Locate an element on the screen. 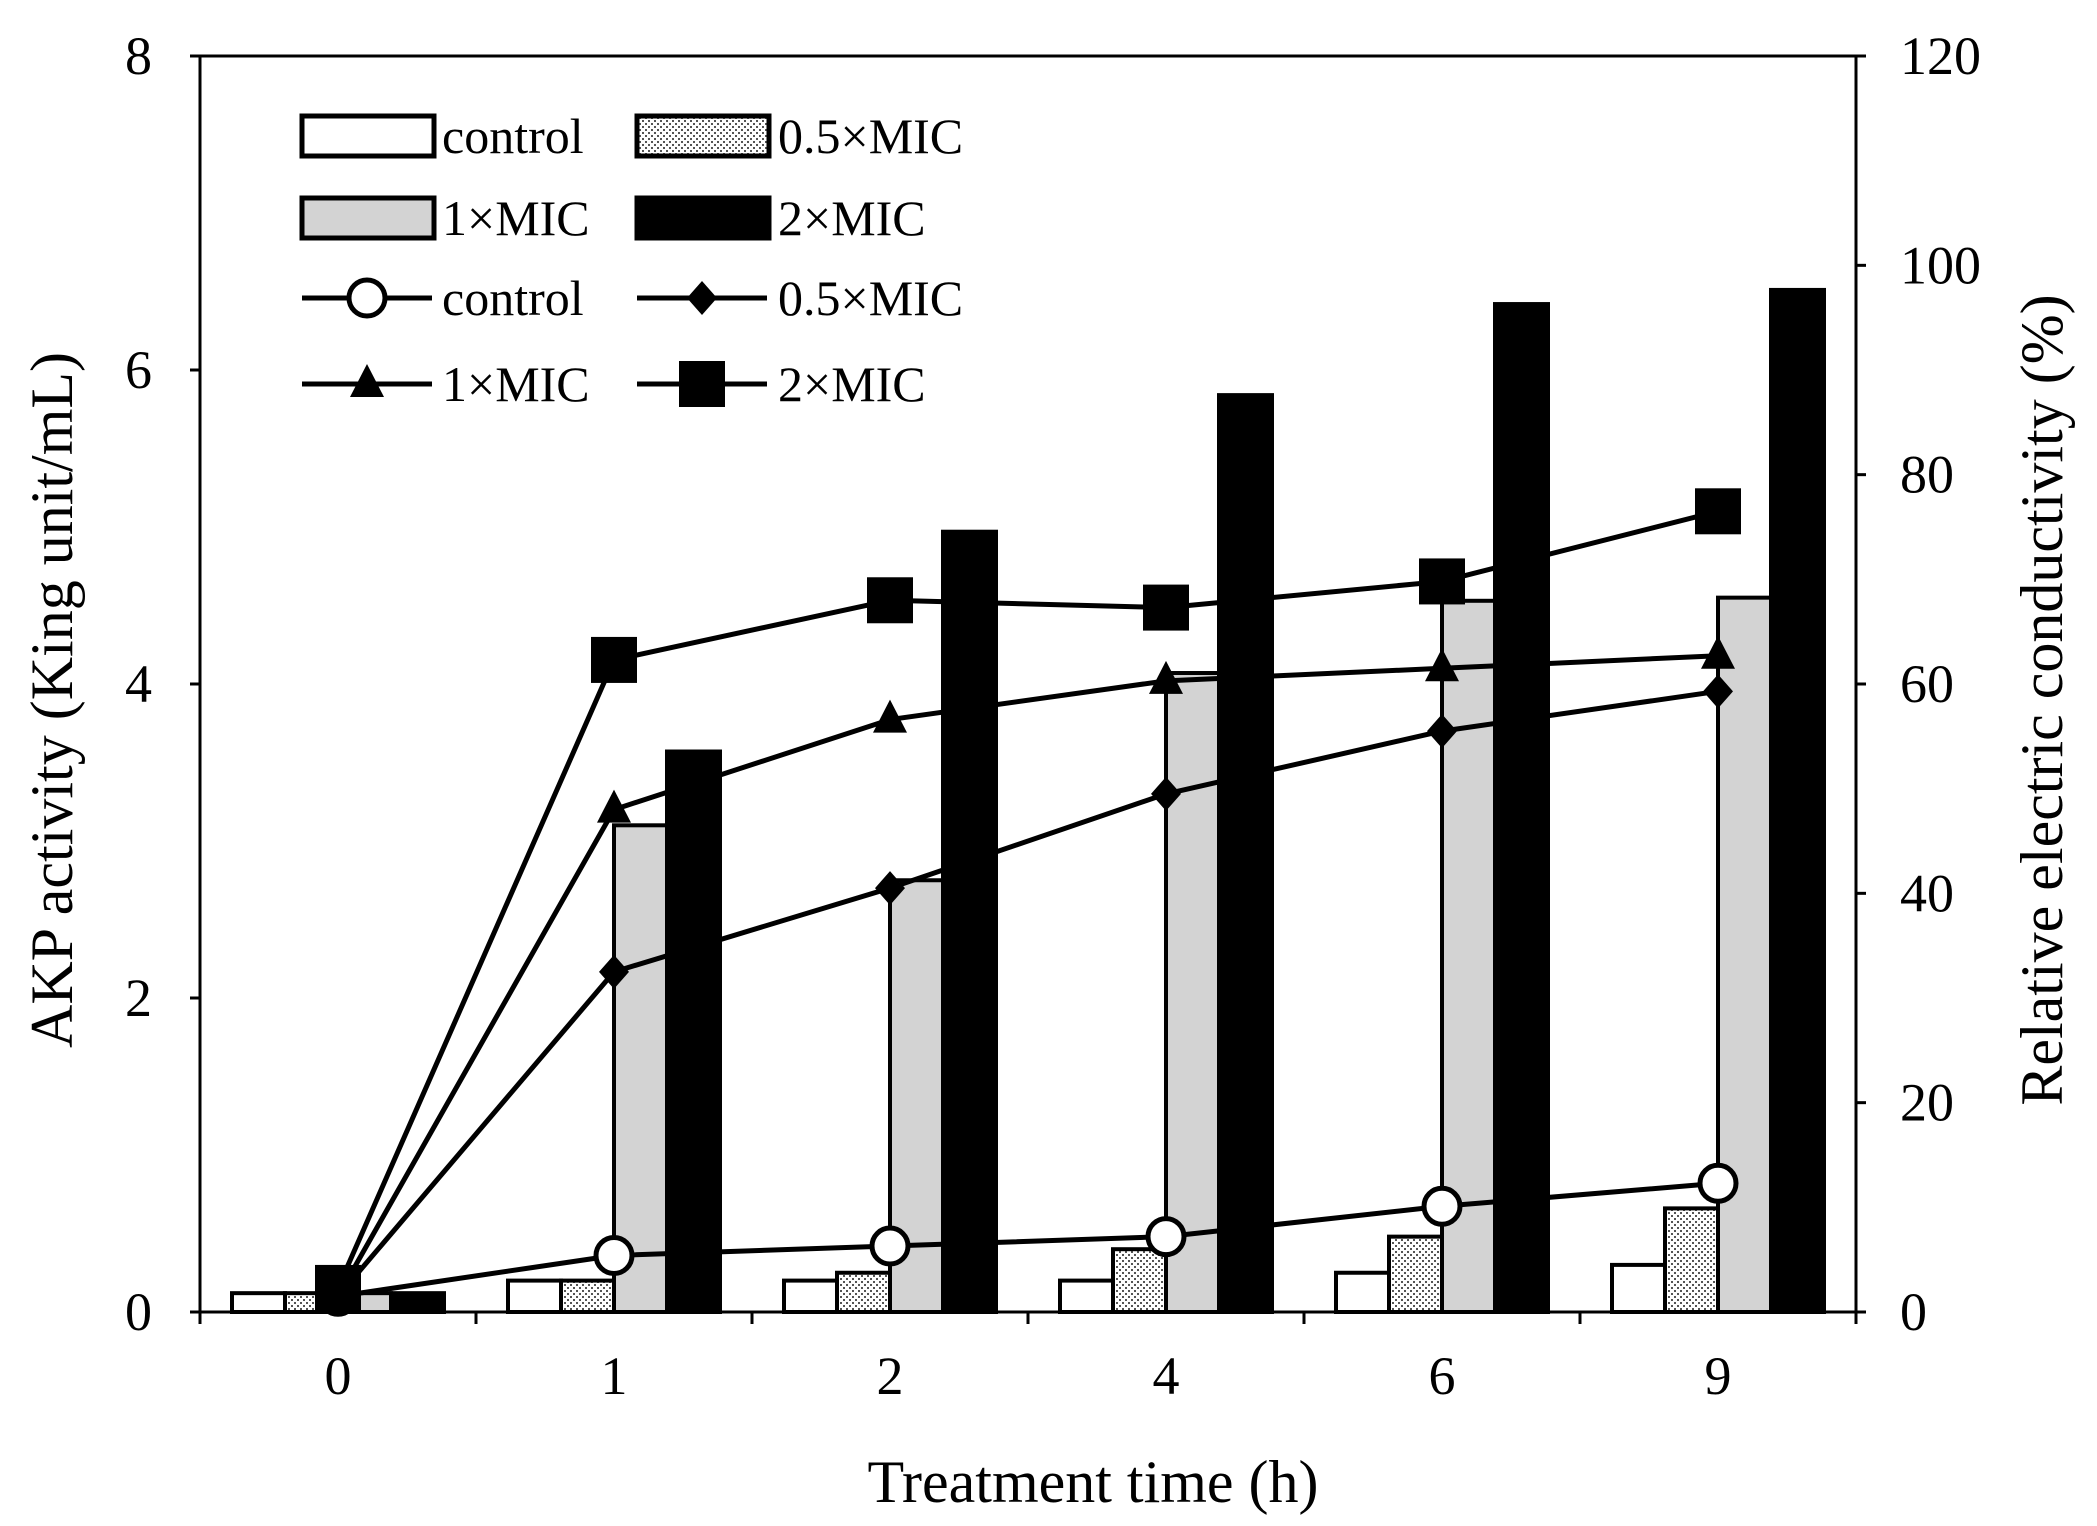 The width and height of the screenshot is (2097, 1526). legend-bar-label: control is located at coordinates (513, 136).